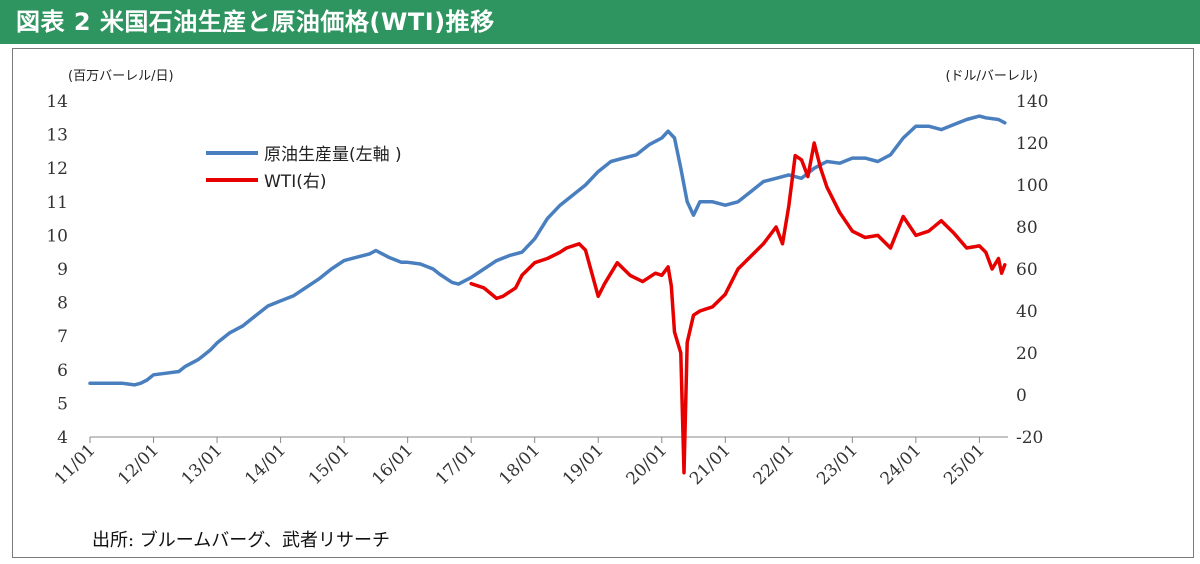 Image resolution: width=1200 pixels, height=564 pixels. What do you see at coordinates (519, 464) in the screenshot?
I see `x-tick-label: 18/01` at bounding box center [519, 464].